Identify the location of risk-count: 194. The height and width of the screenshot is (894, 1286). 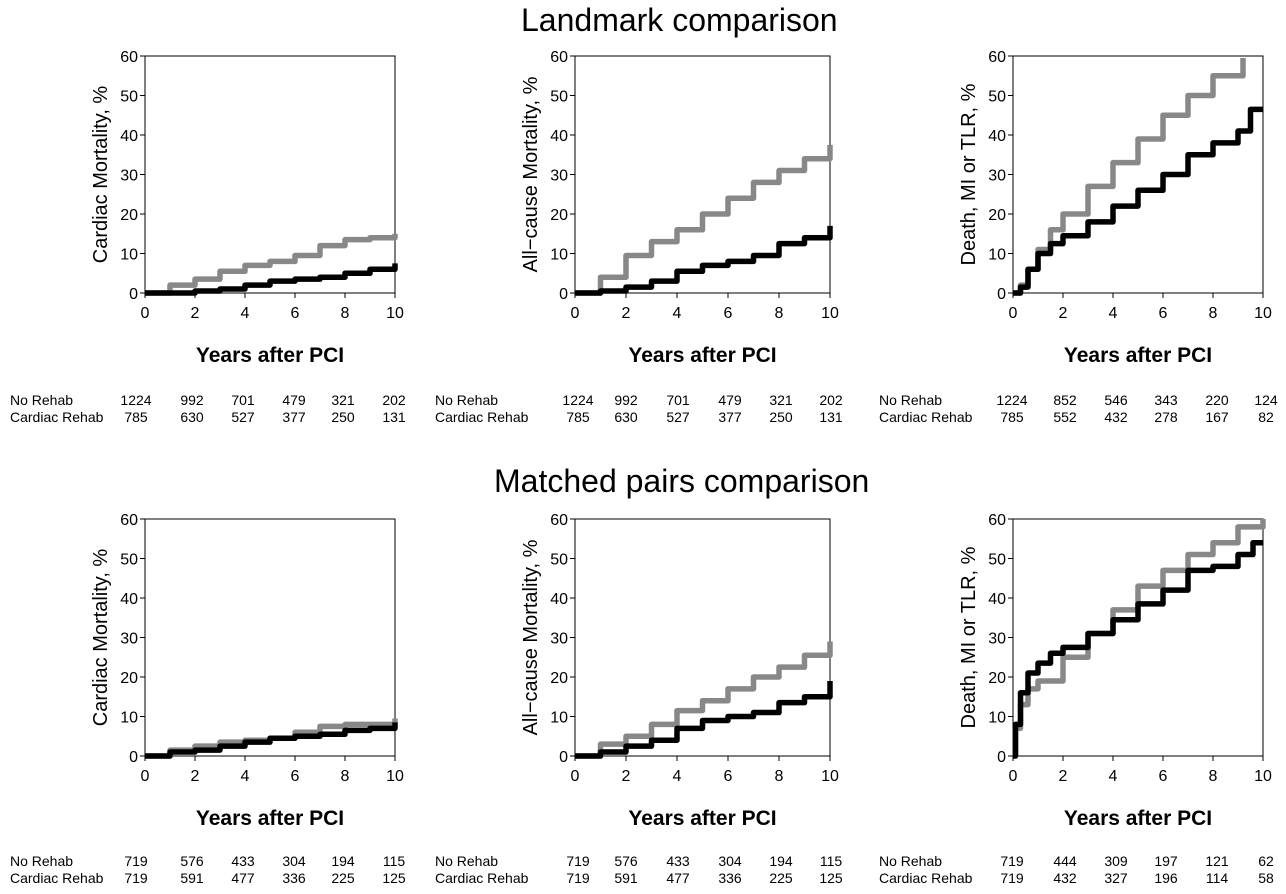
(781, 861).